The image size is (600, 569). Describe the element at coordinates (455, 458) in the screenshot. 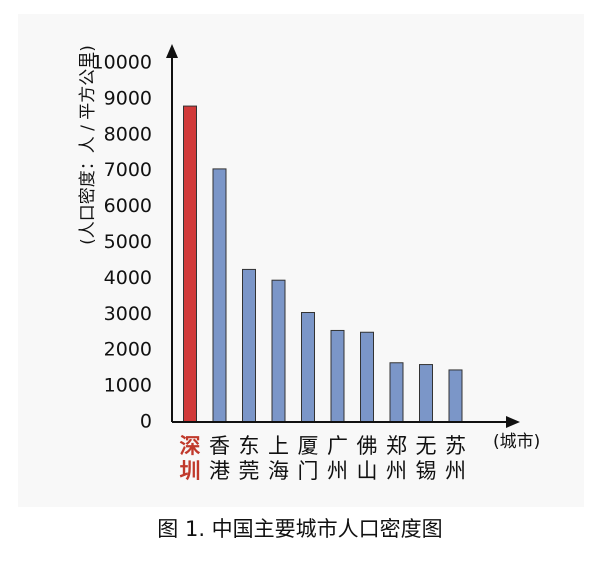

I see `x-tick-label: 苏州` at that location.